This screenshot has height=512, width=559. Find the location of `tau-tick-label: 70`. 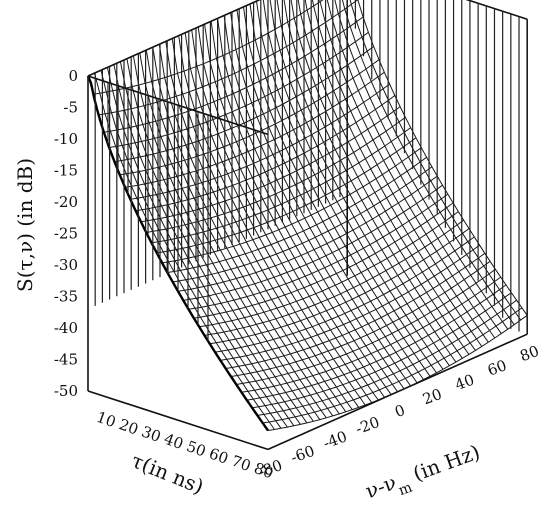

tau-tick-label: 70 is located at coordinates (241, 463).